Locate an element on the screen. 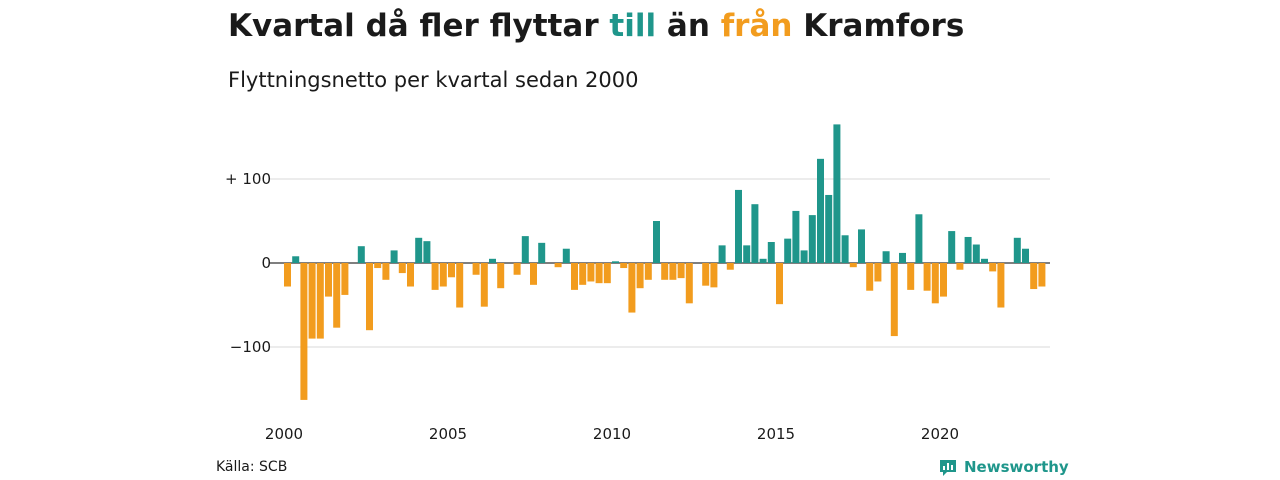 This screenshot has width=1280, height=480. brand-logo: Newsworthy is located at coordinates (1003, 467).